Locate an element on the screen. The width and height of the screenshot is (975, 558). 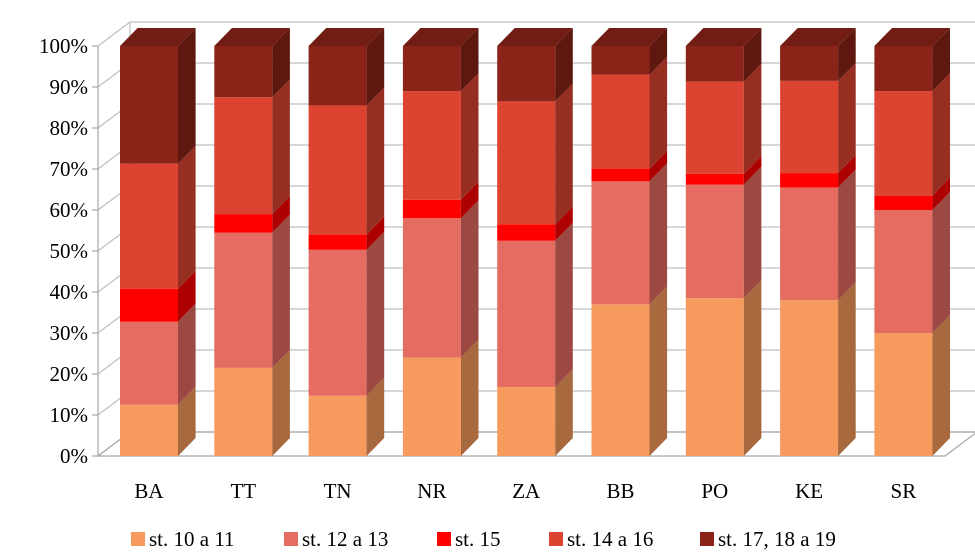
bar-stack-bb is located at coordinates (629, 242).